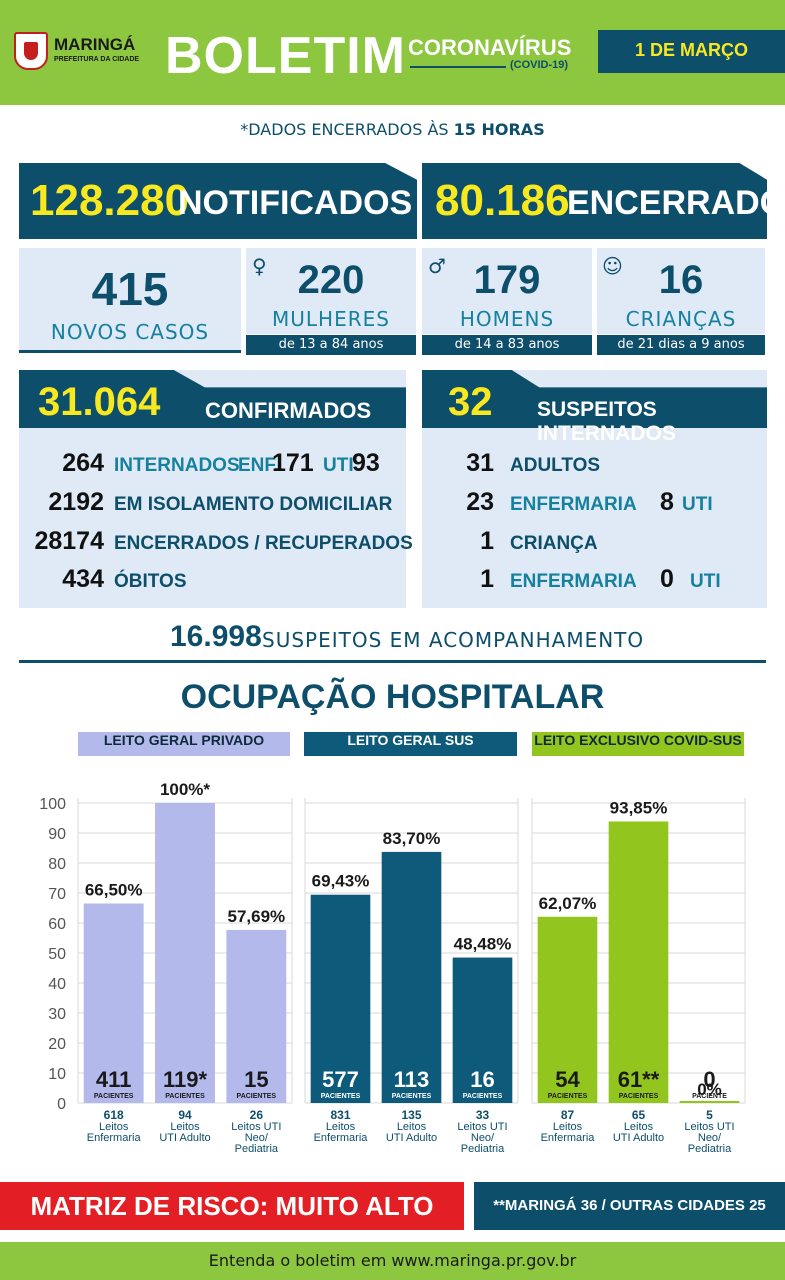 This screenshot has width=785, height=1280. I want to click on women-label: MULHERES, so click(331, 319).